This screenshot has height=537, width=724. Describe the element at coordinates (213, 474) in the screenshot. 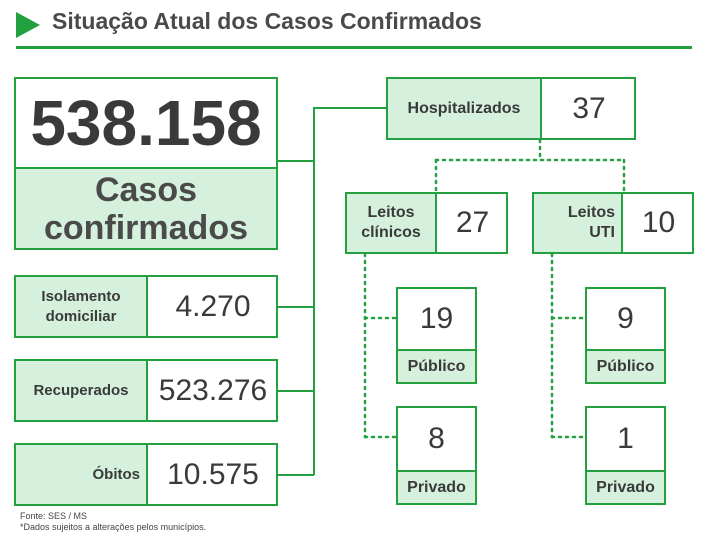

I see `deaths-value: 10.575` at that location.